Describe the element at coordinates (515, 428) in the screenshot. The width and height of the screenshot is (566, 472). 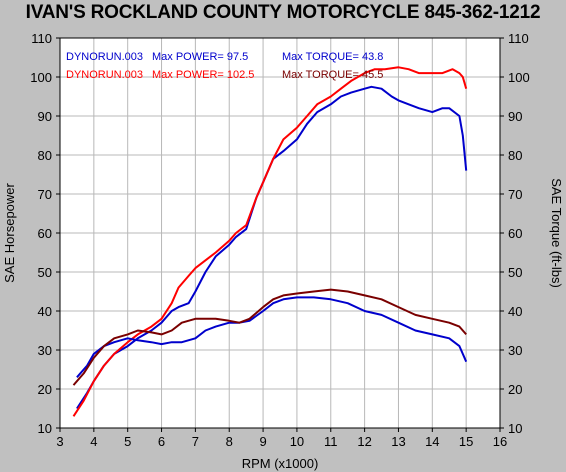
I see `y-tick-label-right: 10` at that location.